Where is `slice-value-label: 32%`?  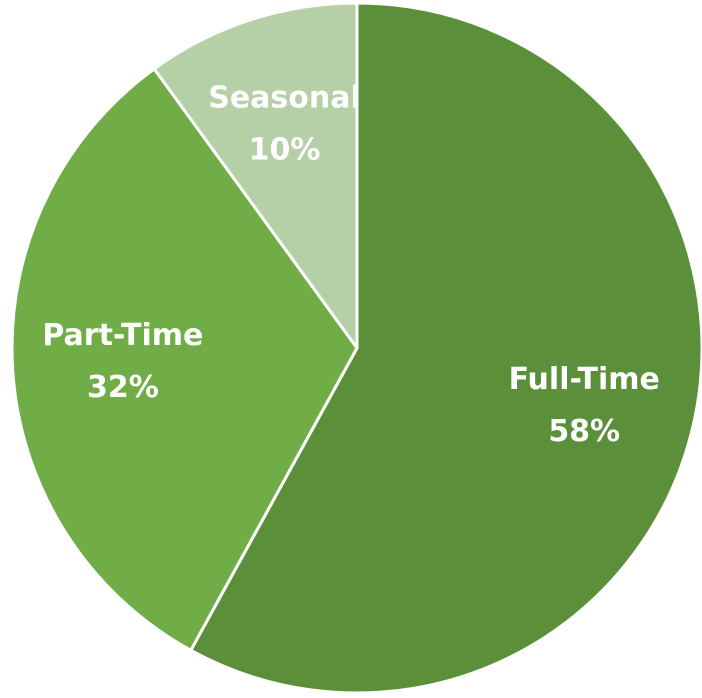
slice-value-label: 32% is located at coordinates (123, 387).